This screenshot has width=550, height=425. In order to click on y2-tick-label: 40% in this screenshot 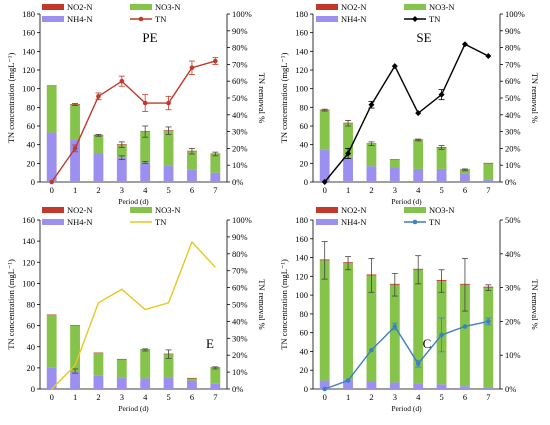, I will do `click(240, 115)`.